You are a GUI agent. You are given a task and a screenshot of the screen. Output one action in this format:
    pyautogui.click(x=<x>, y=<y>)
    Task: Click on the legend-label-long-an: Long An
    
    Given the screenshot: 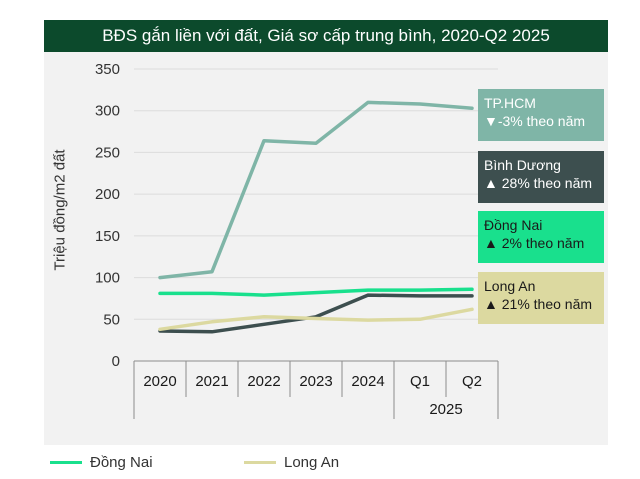 What is the action you would take?
    pyautogui.click(x=312, y=462)
    